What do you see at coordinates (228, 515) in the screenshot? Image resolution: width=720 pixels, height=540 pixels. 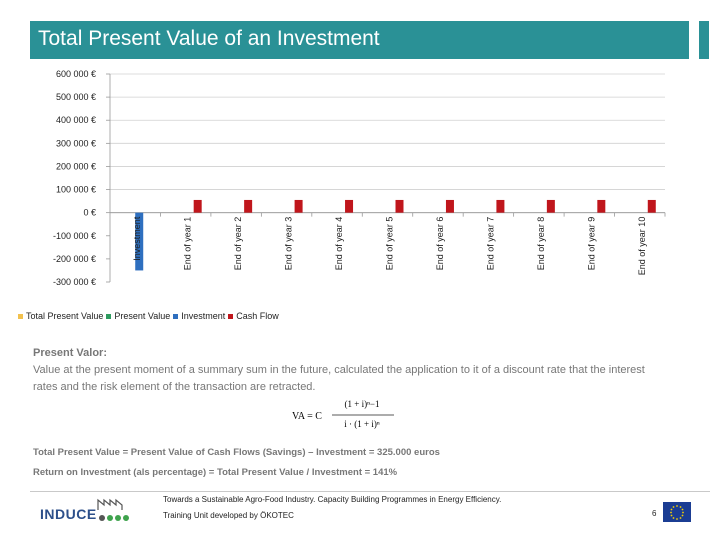 I see `footer-credit-text: Training Unit developed by ÖKOTEC` at bounding box center [228, 515].